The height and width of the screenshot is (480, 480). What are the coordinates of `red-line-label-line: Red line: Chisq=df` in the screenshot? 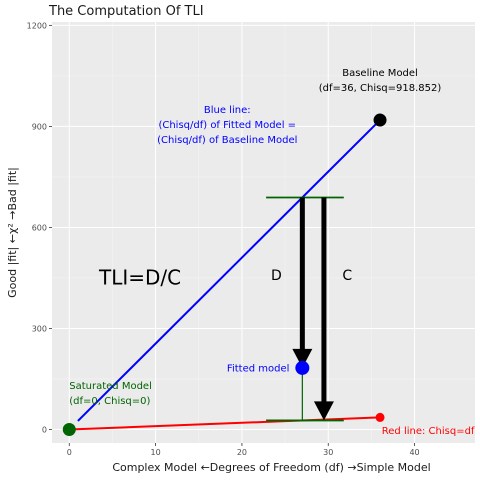 It's located at (428, 431).